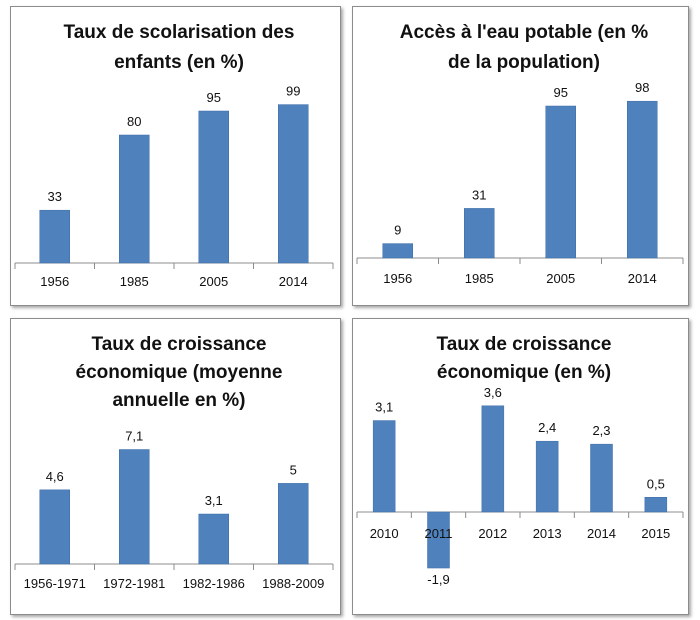 The width and height of the screenshot is (700, 620). I want to click on x-tick-label: 2013, so click(547, 533).